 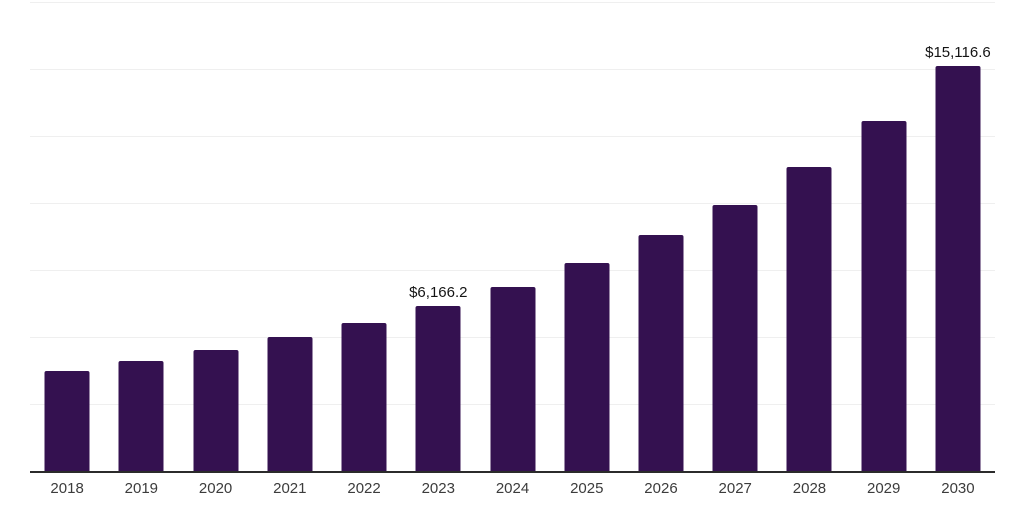 What do you see at coordinates (438, 292) in the screenshot?
I see `data-label-2023: $6,166.2` at bounding box center [438, 292].